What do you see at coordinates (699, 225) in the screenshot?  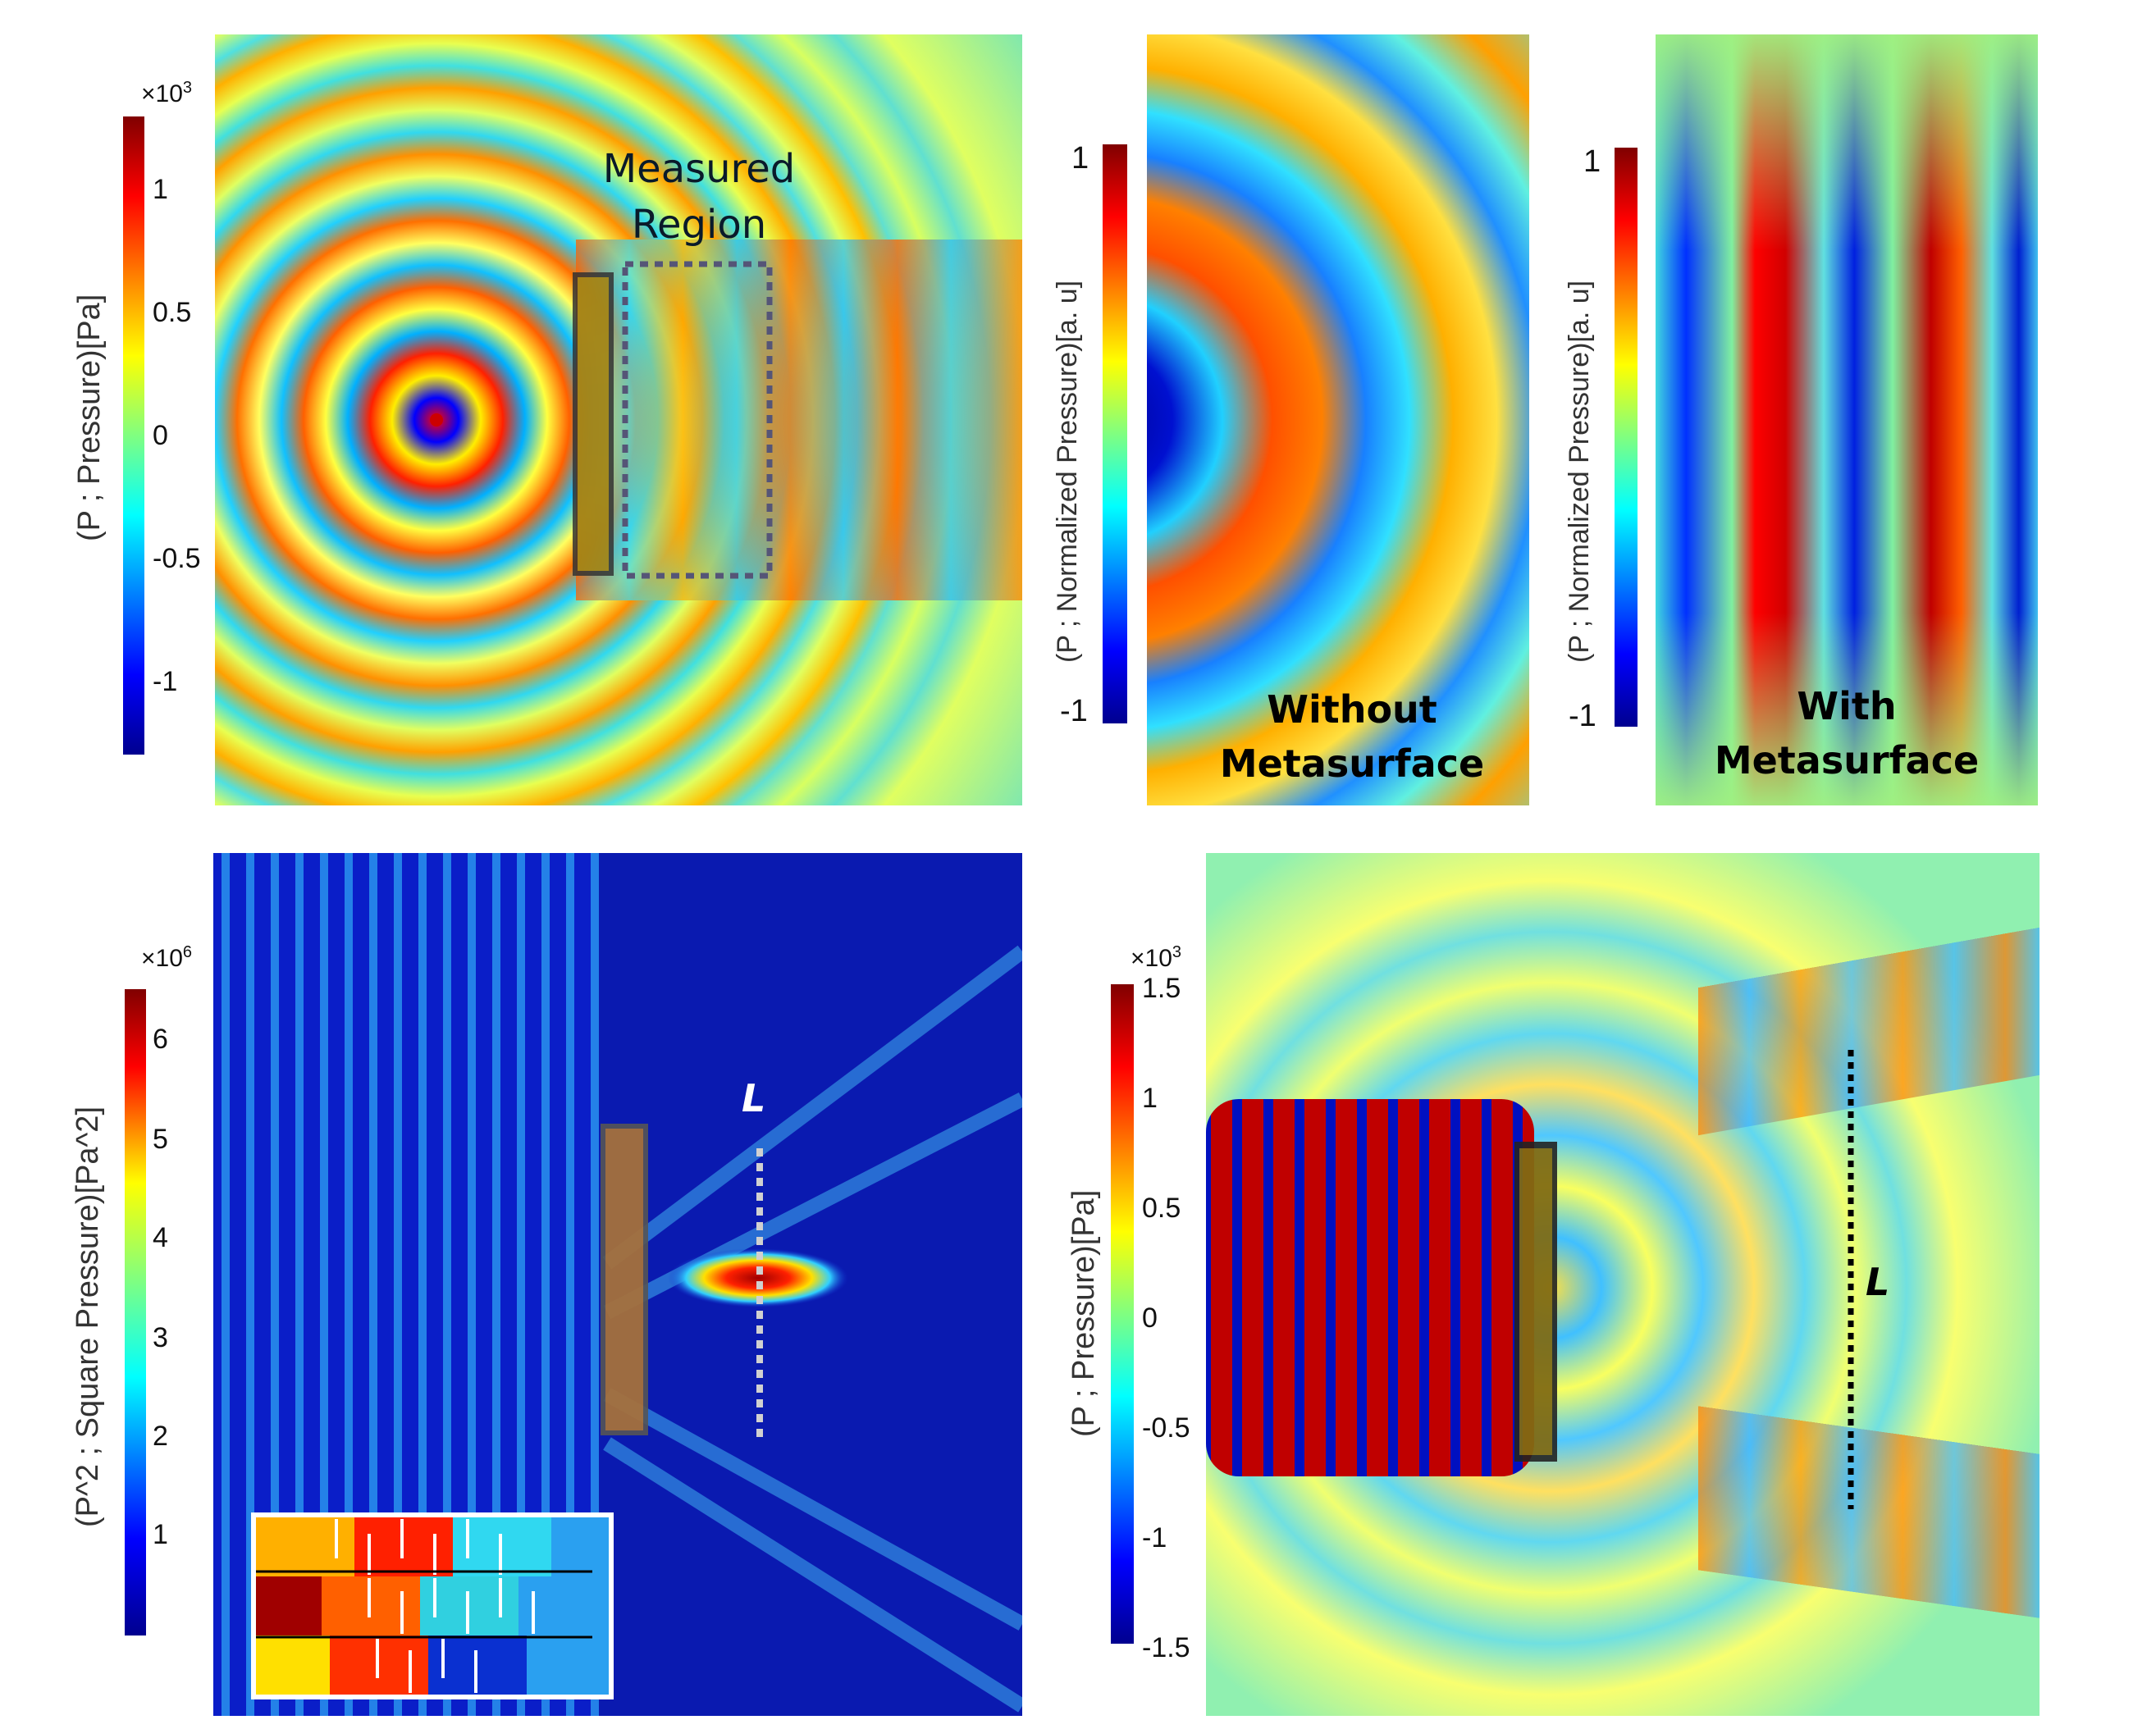 I see `region-label-line2: Region` at bounding box center [699, 225].